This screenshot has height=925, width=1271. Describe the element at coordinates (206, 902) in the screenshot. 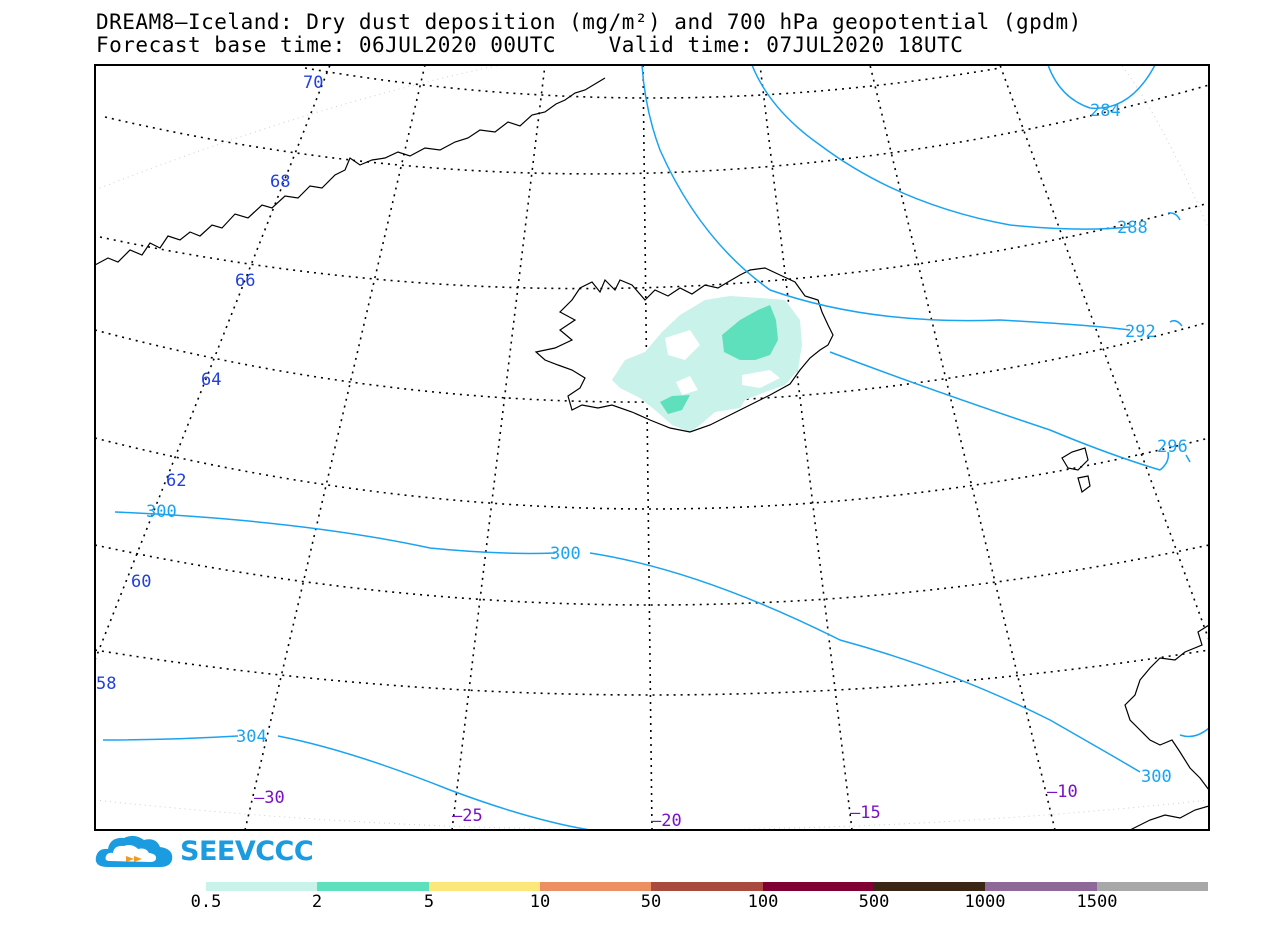

I see `legend-label: 0.5` at that location.